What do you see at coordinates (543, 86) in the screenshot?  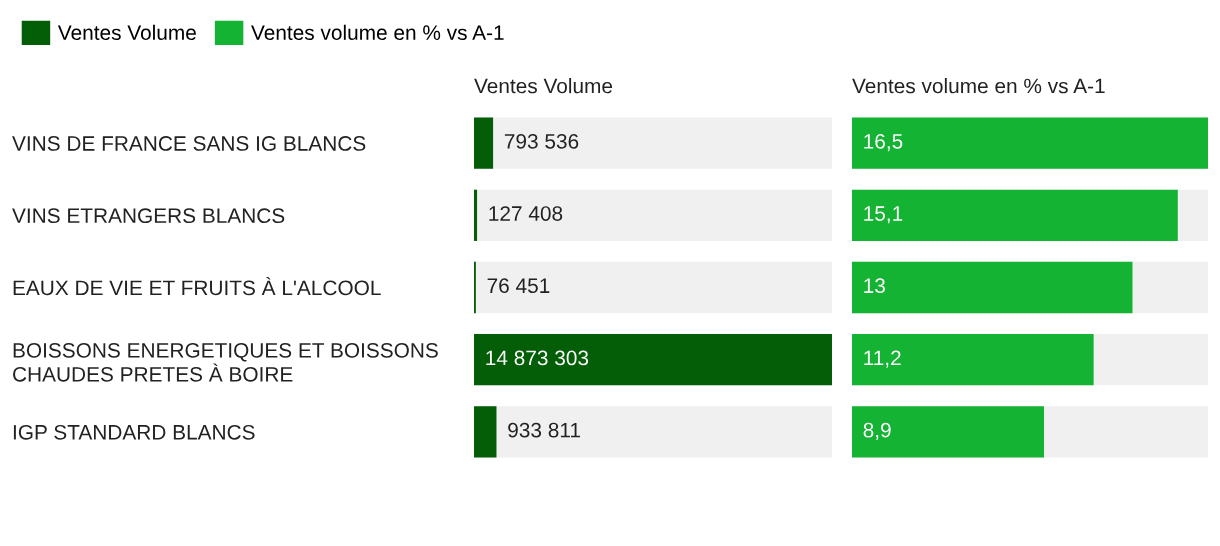 I see `chart-title: Ventes Volume` at bounding box center [543, 86].